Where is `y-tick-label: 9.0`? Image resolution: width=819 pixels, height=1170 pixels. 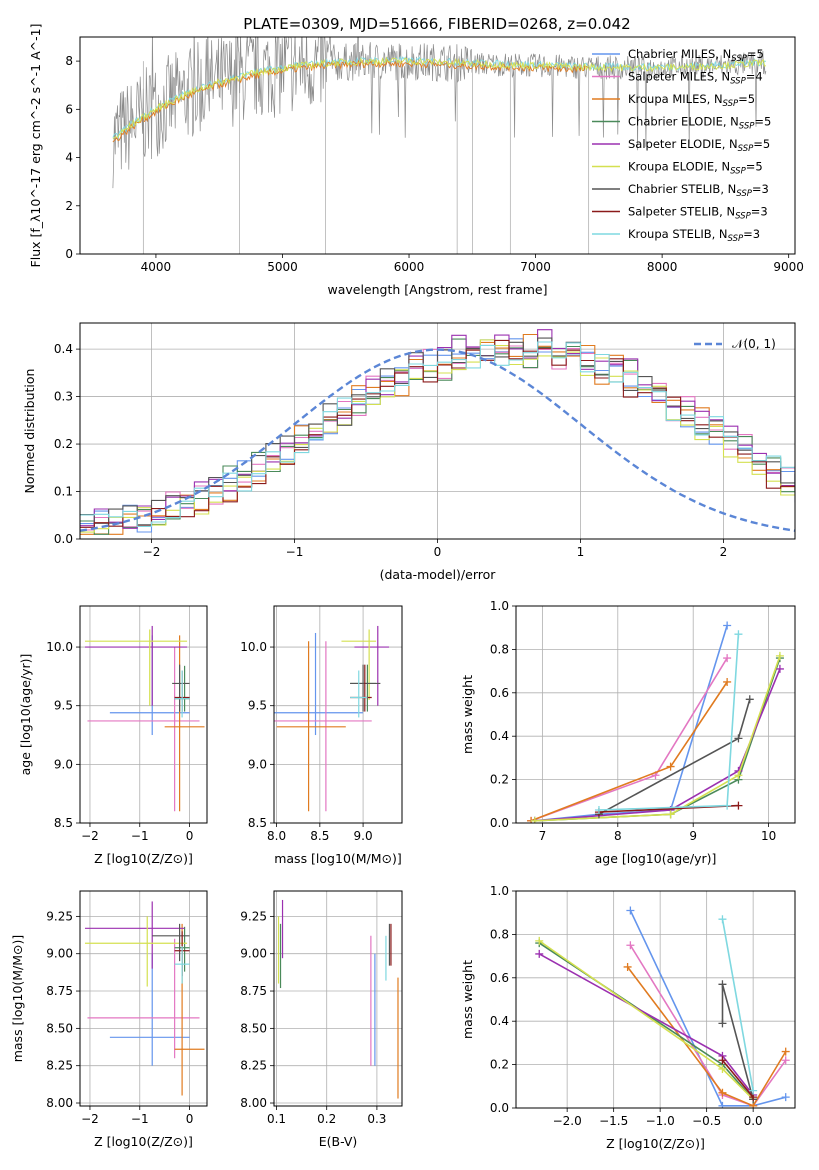
y-tick-label: 9.0 is located at coordinates (257, 764).